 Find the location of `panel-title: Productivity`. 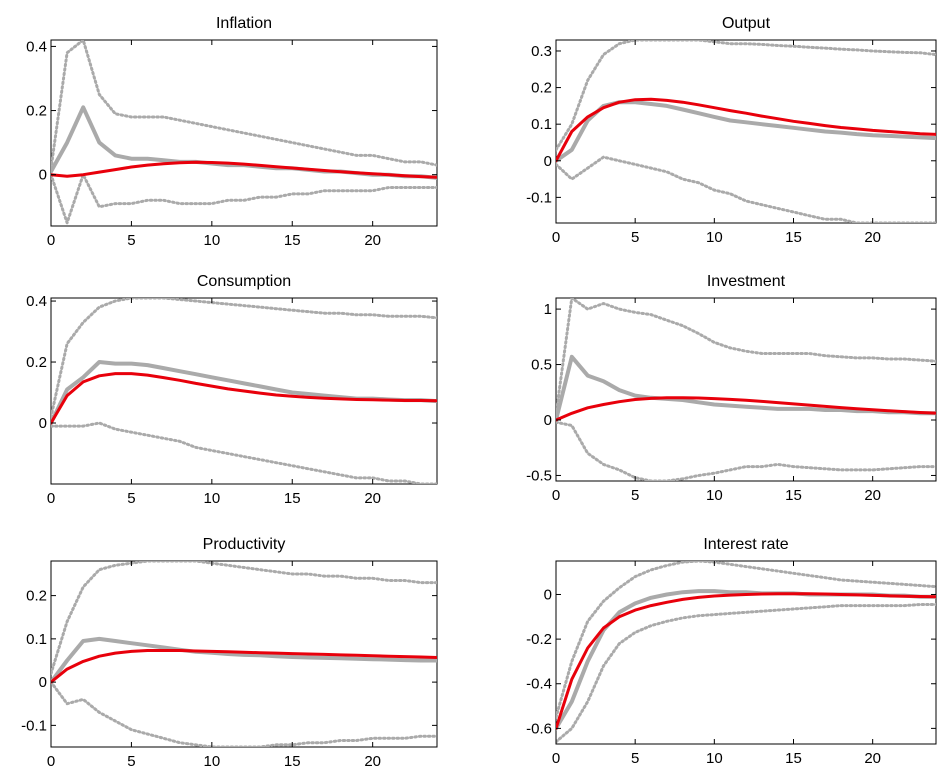

panel-title: Productivity is located at coordinates (244, 544).